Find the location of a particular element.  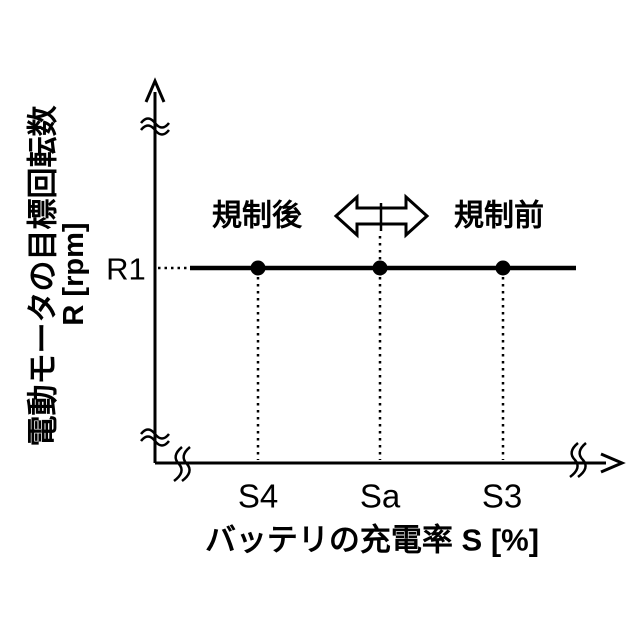

x-axis-break-left is located at coordinates (182, 464).